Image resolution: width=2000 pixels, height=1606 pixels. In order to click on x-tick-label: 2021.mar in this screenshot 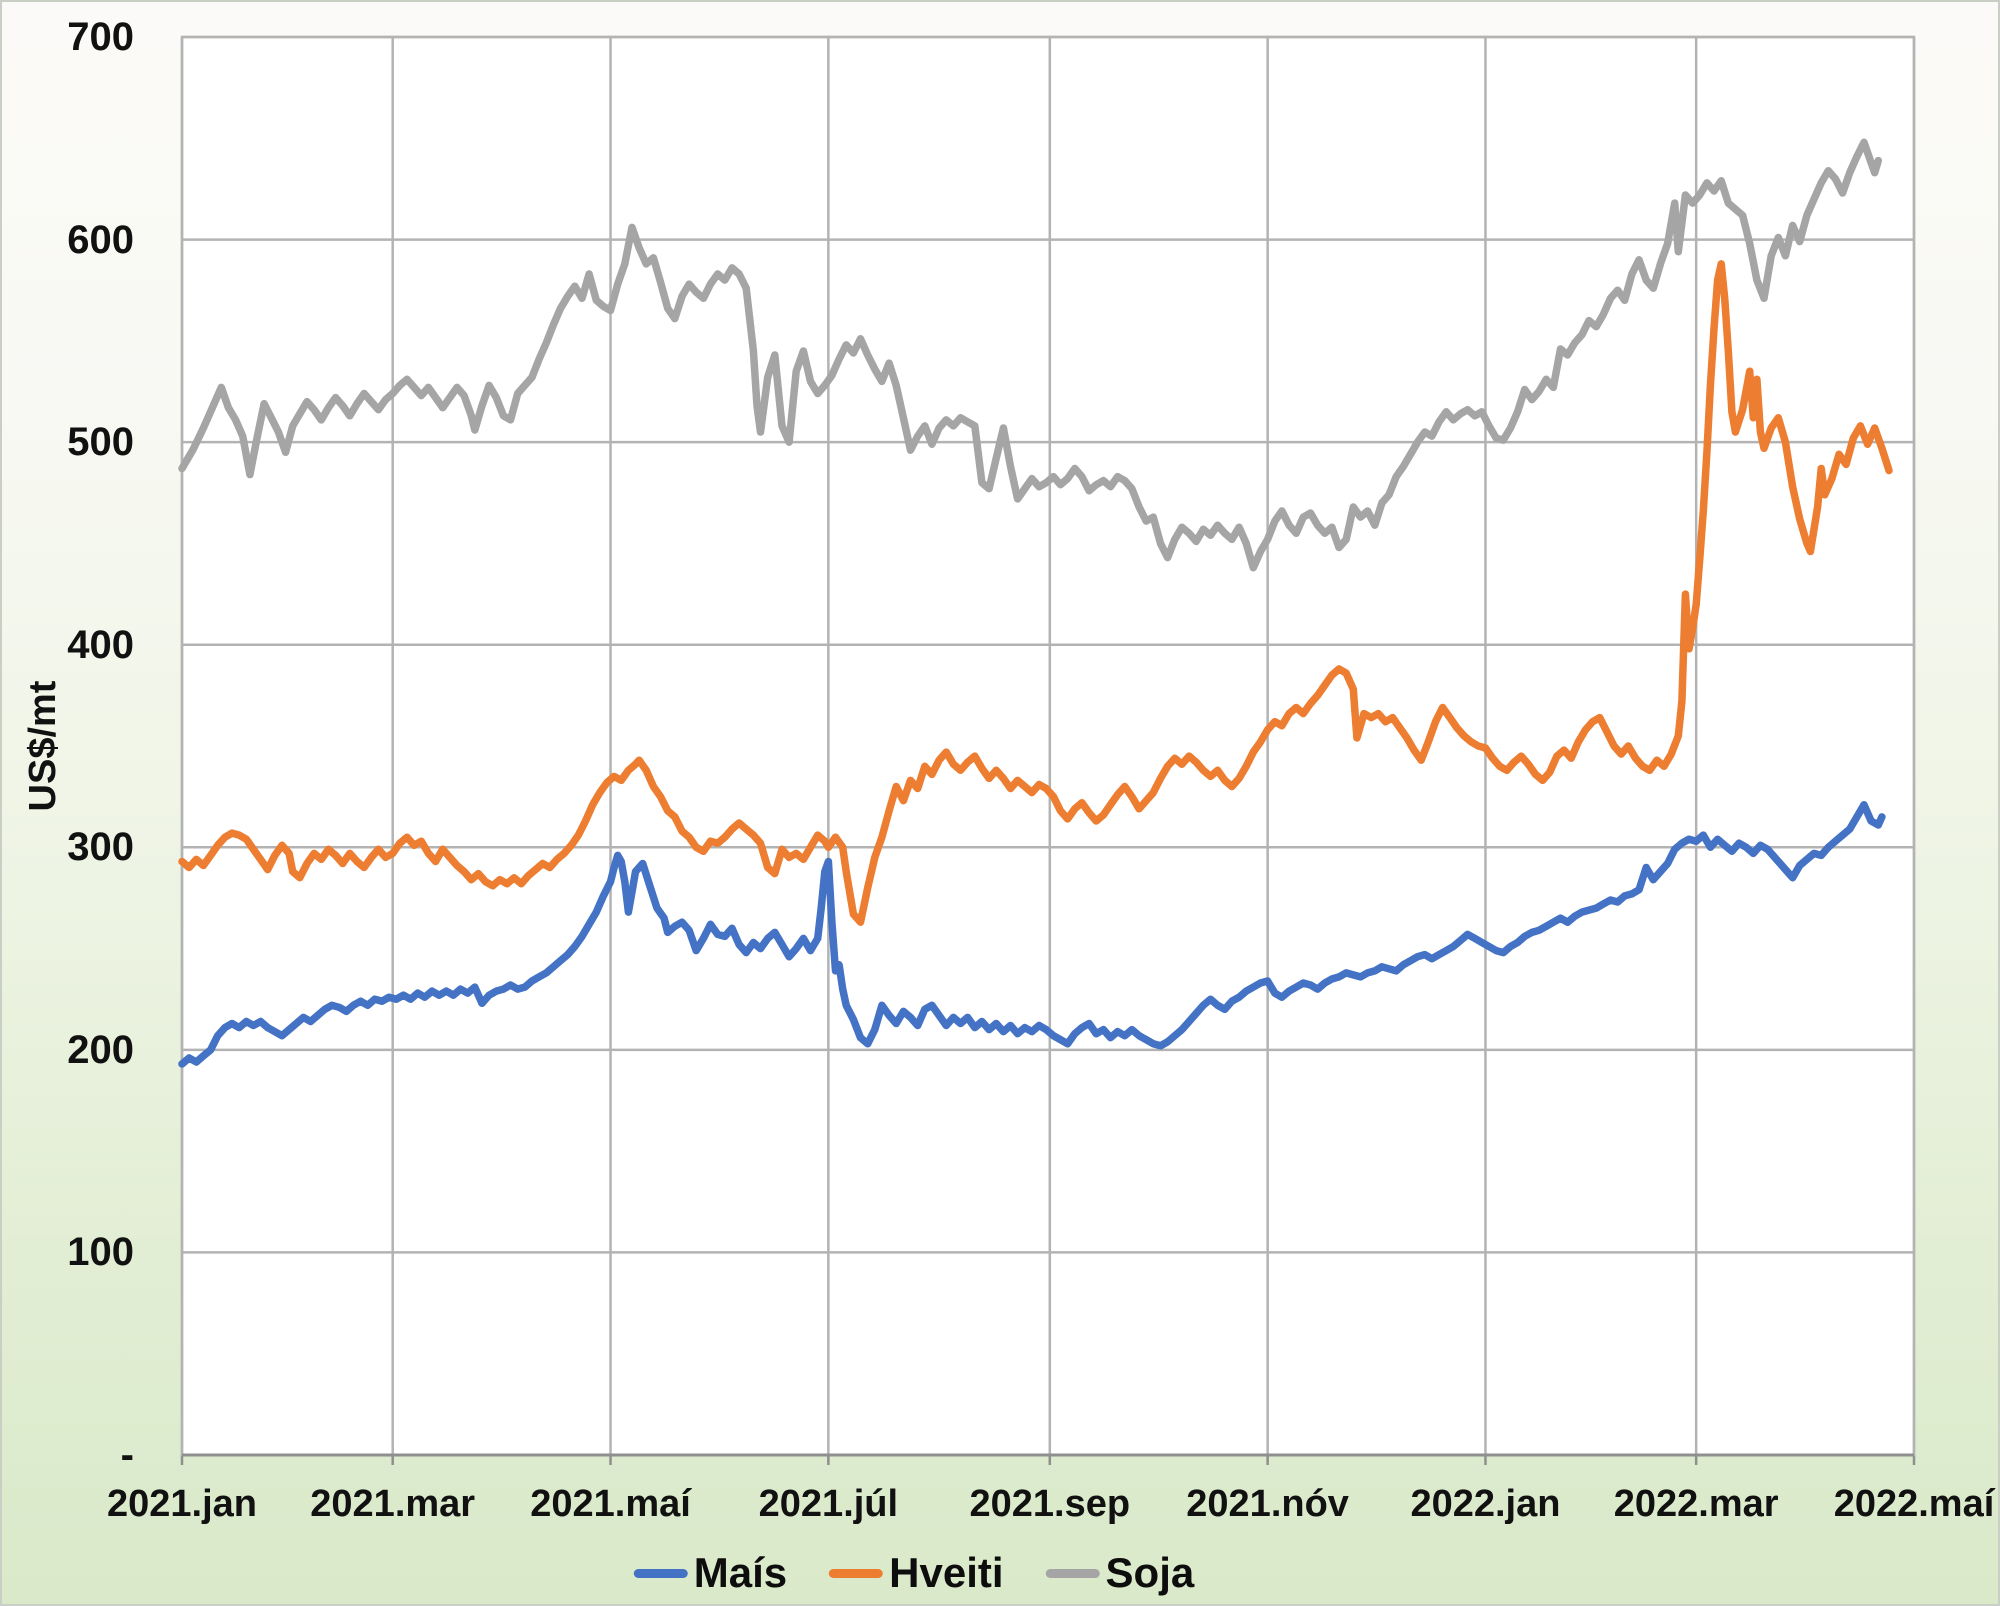, I will do `click(393, 1504)`.